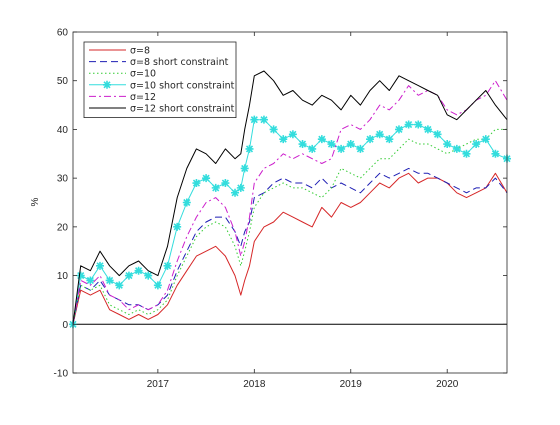 This screenshot has height=425, width=560. What do you see at coordinates (254, 384) in the screenshot?
I see `x-tick-label: 2018` at bounding box center [254, 384].